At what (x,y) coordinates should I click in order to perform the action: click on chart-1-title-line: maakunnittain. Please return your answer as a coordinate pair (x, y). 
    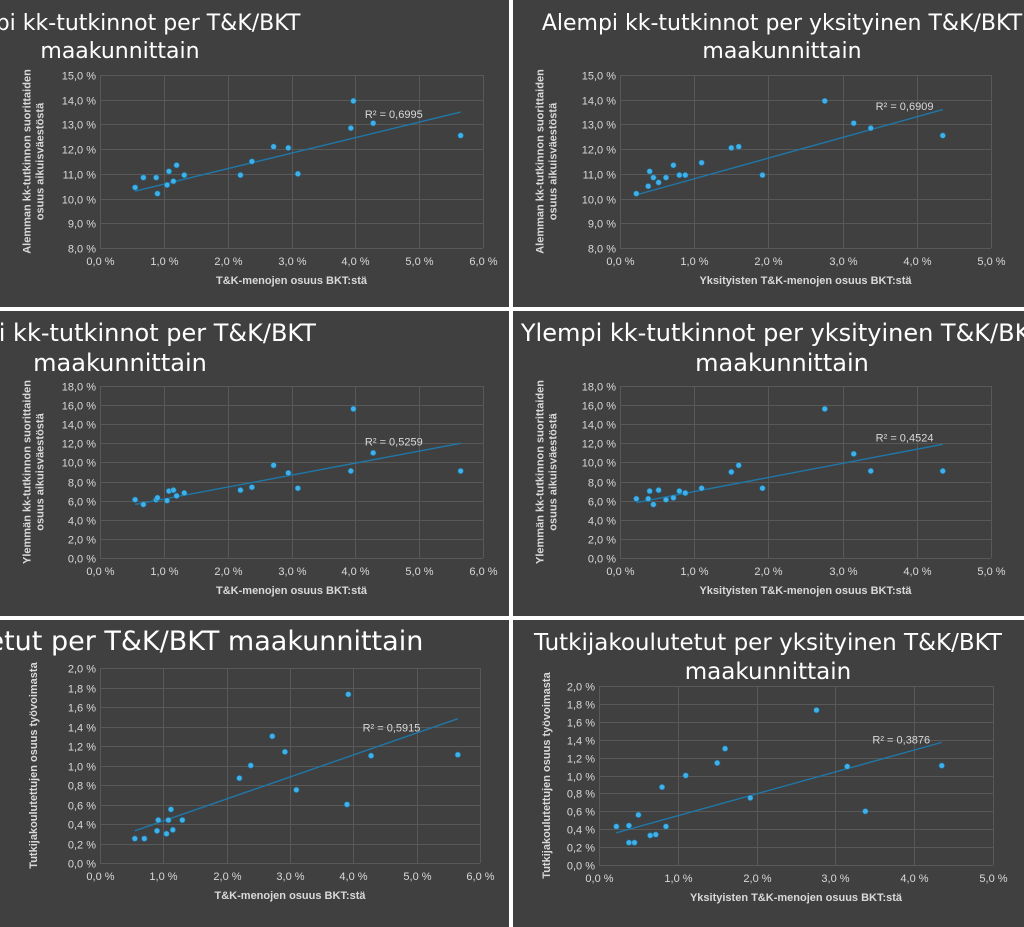
    Looking at the image, I should click on (119, 51).